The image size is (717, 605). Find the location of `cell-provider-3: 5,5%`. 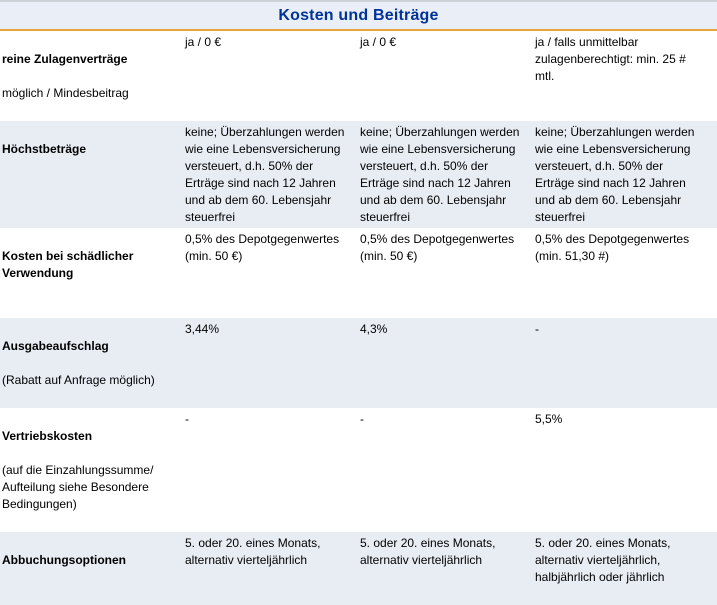

cell-provider-3: 5,5% is located at coordinates (549, 419).